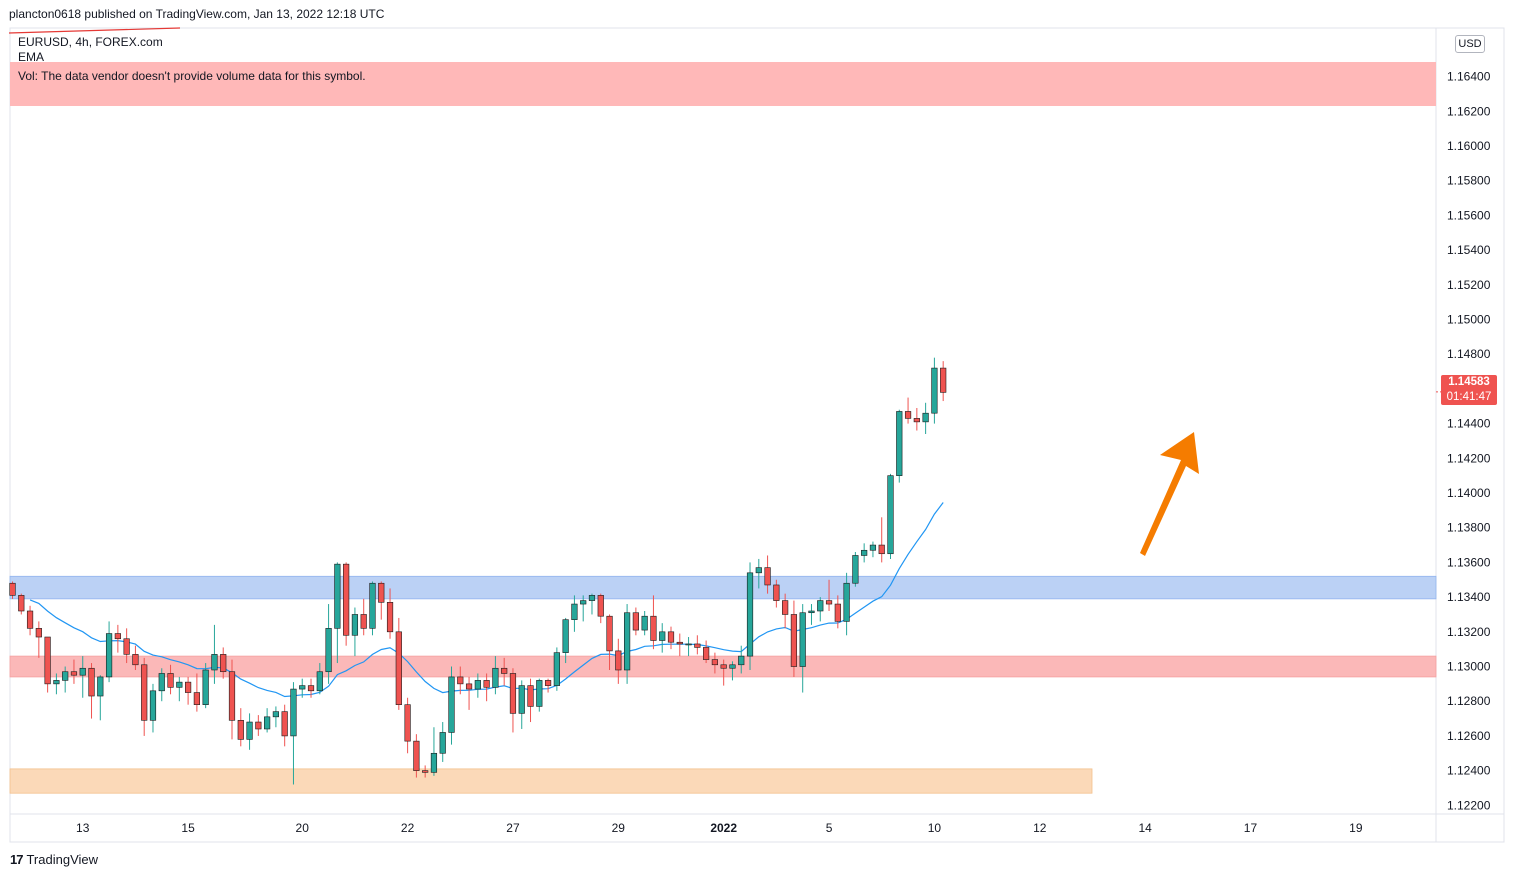  Describe the element at coordinates (1469, 424) in the screenshot. I see `y-tick-label: 1.14400` at that location.